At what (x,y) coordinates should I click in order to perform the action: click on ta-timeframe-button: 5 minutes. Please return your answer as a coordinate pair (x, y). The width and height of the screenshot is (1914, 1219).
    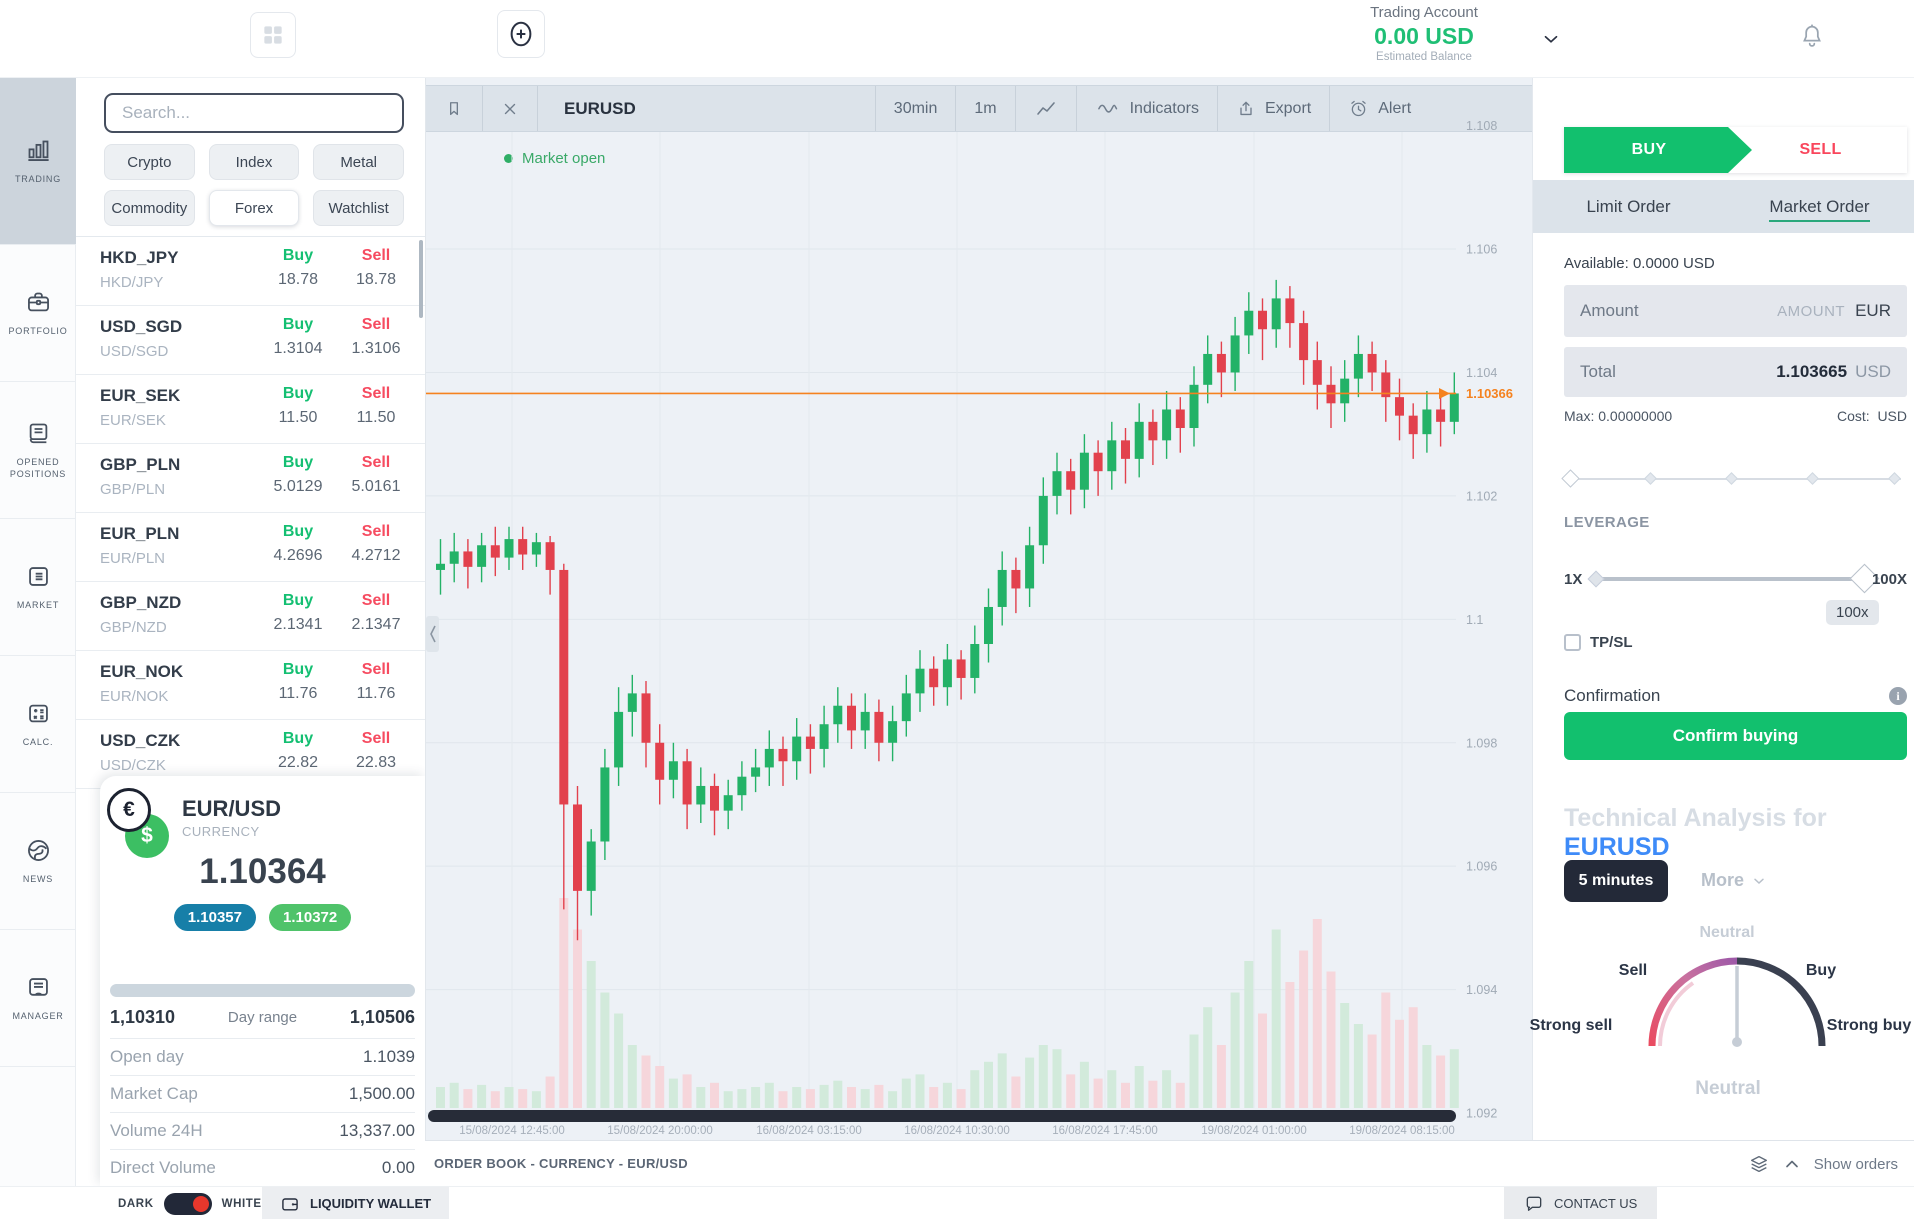
    Looking at the image, I should click on (1616, 881).